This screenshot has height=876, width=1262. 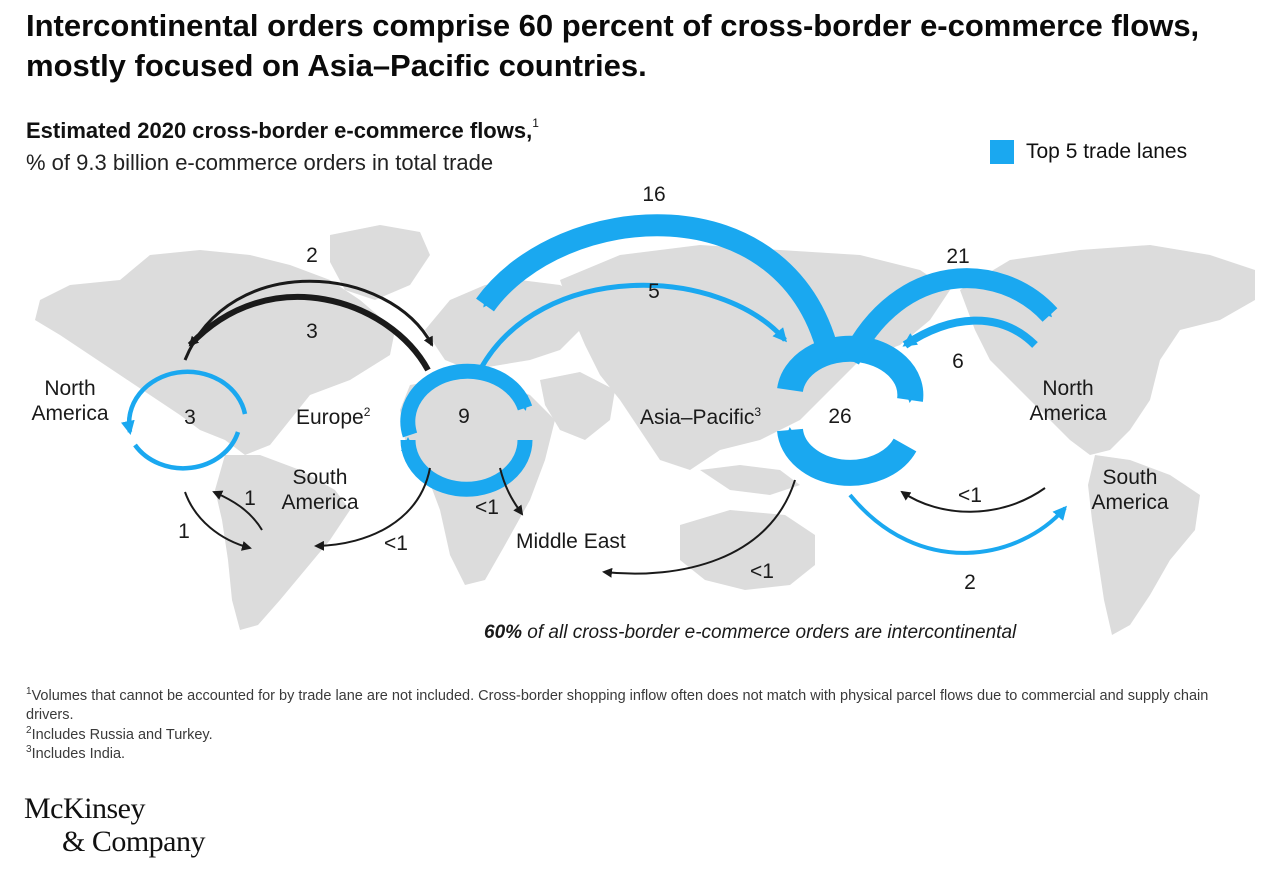 What do you see at coordinates (78, 753) in the screenshot?
I see `footnote-3-text: Includes India.` at bounding box center [78, 753].